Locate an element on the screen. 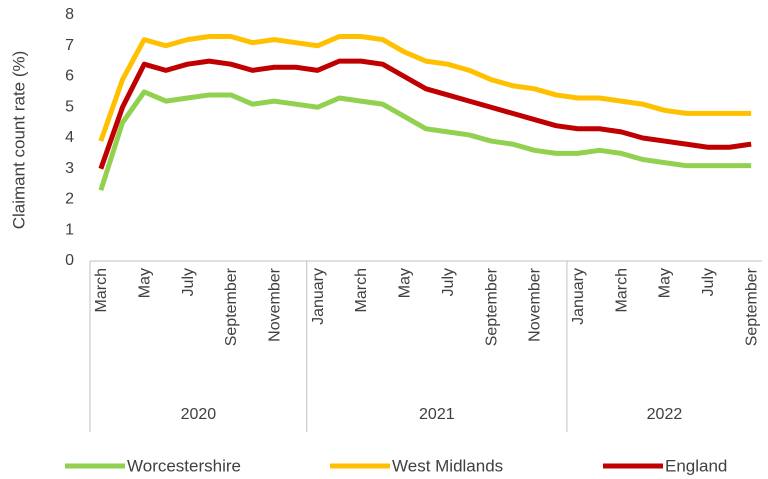 The height and width of the screenshot is (479, 768). x-group-label: 2020 is located at coordinates (199, 414).